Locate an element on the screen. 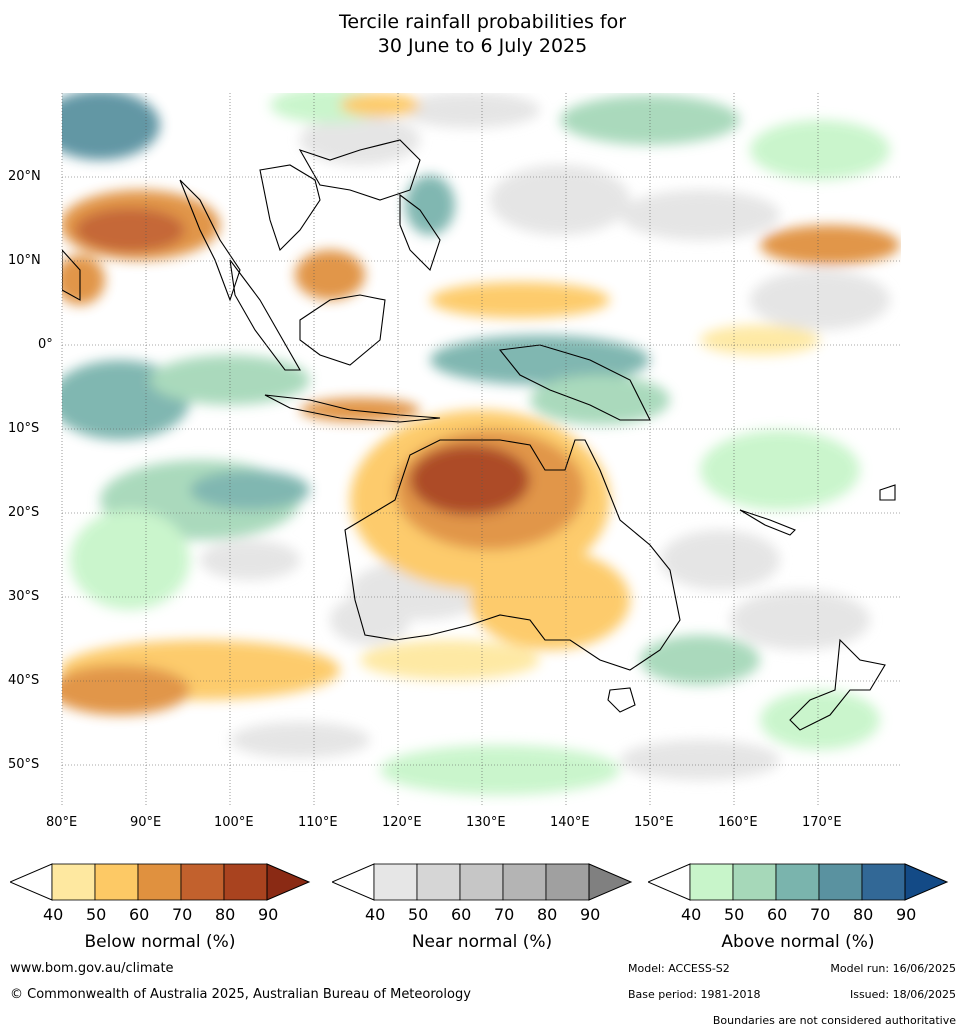 The height and width of the screenshot is (1035, 965). latitude-label: 10°N is located at coordinates (24, 260).